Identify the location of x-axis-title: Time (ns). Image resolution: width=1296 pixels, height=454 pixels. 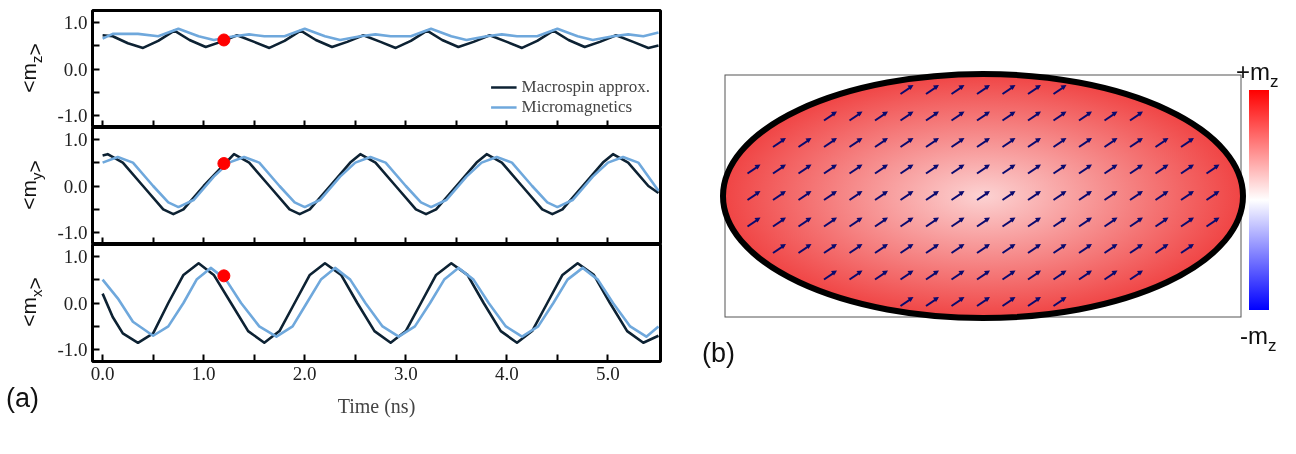
(376, 406).